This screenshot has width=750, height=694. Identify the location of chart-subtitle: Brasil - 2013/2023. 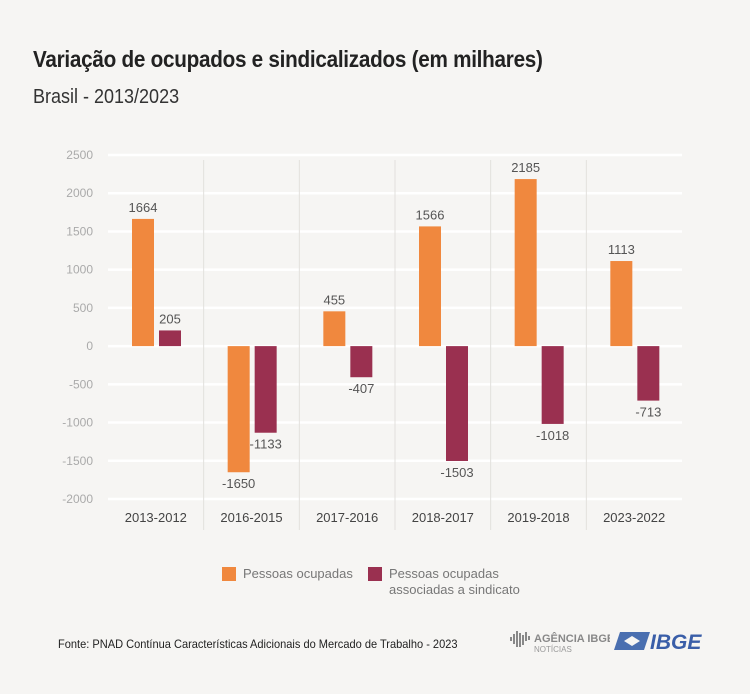
(106, 97).